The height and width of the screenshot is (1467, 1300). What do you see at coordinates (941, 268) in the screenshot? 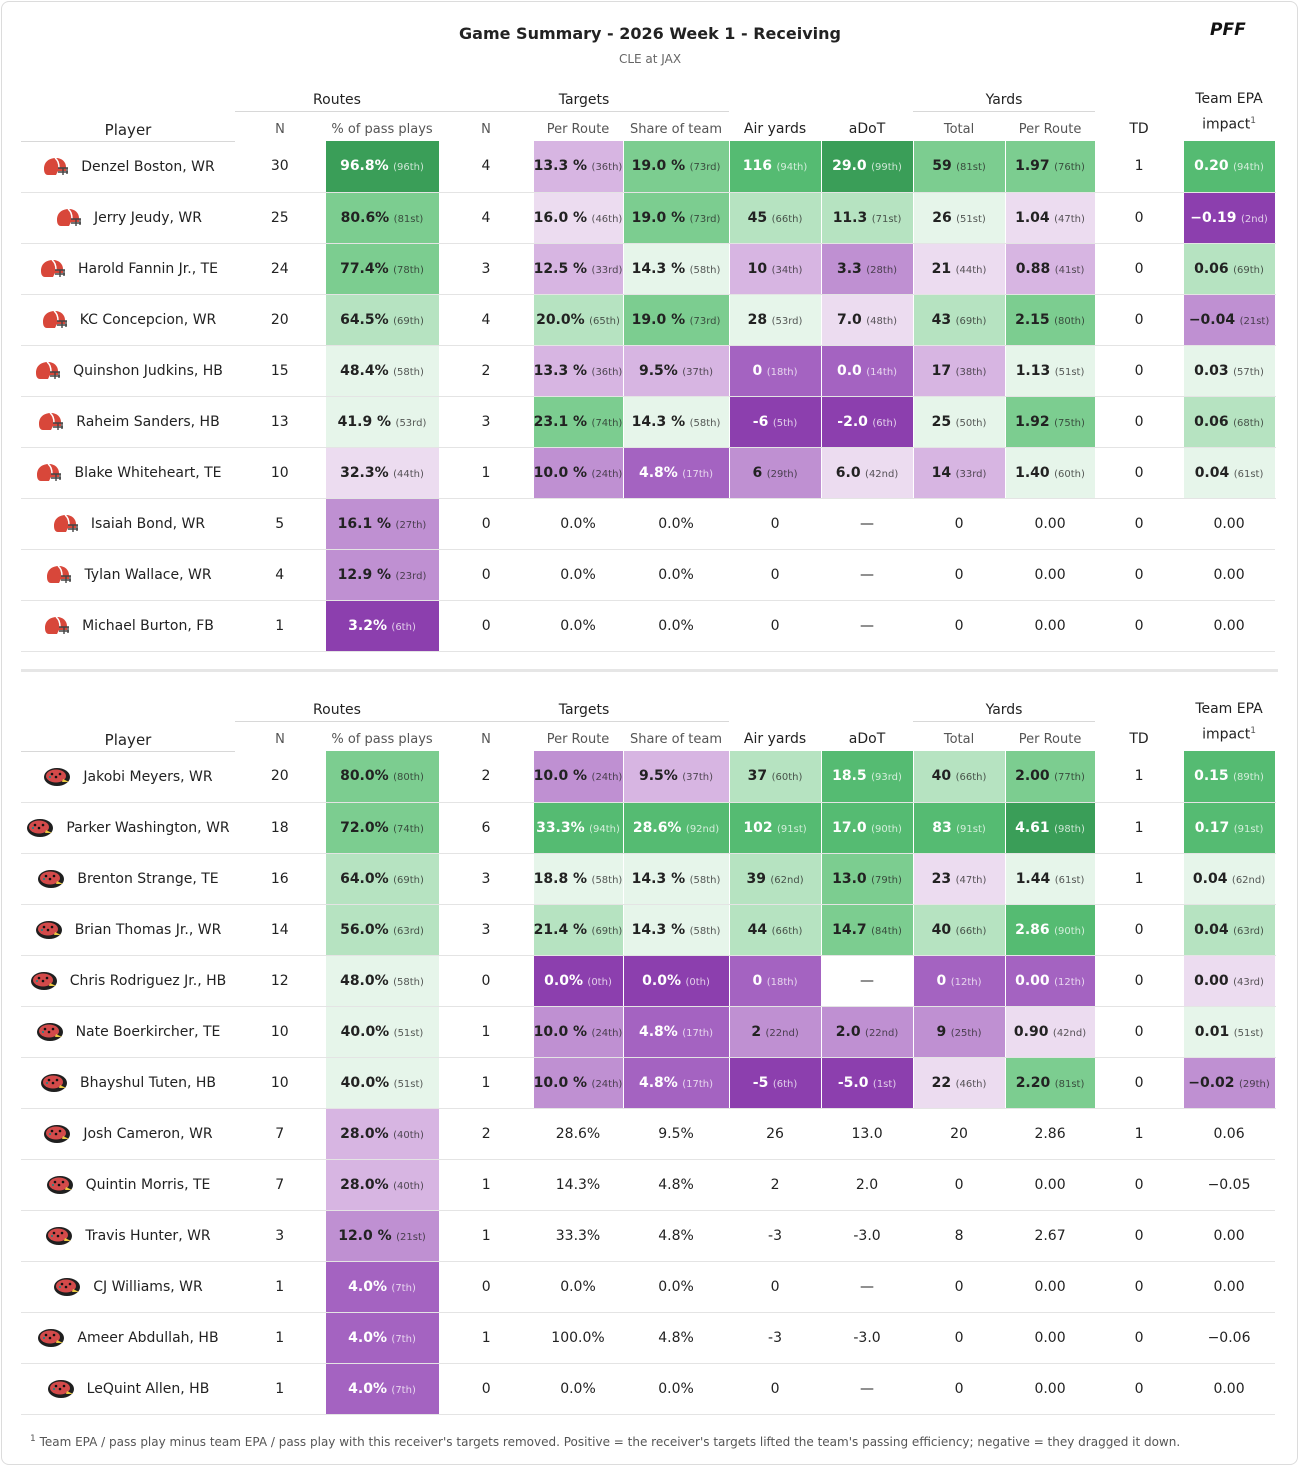
I see `yards-total-cell-value: 21` at bounding box center [941, 268].